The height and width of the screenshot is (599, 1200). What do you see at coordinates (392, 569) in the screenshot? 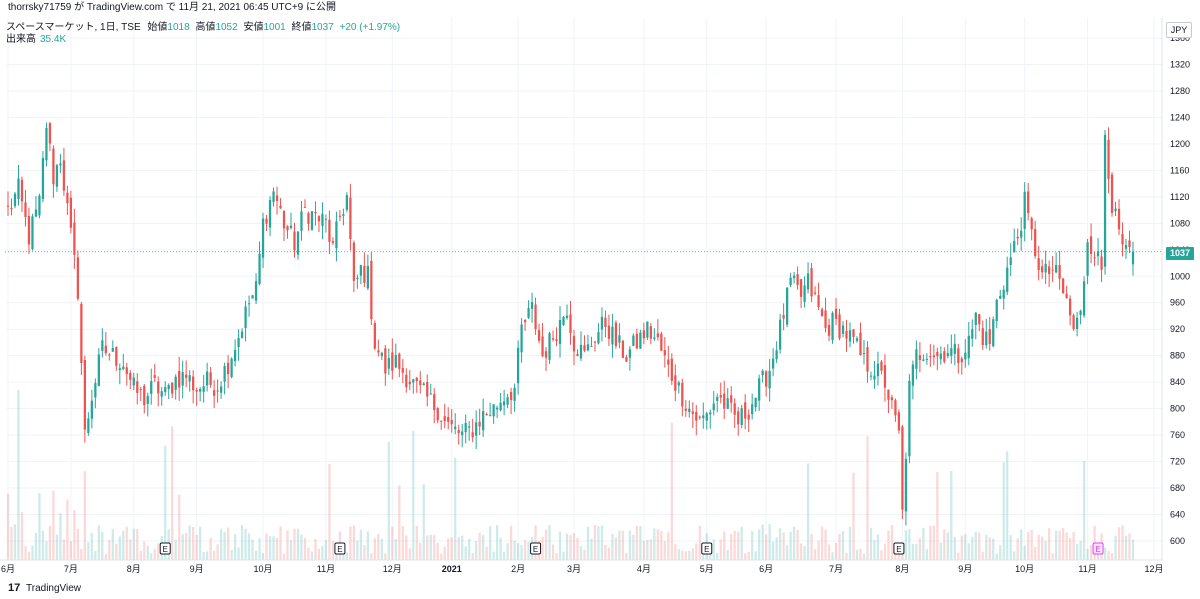
I see `time-tick-label: 12月` at bounding box center [392, 569].